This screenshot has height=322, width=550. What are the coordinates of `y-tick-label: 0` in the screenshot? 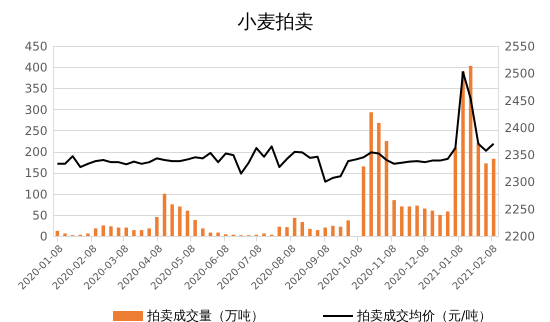 It's located at (44, 237).